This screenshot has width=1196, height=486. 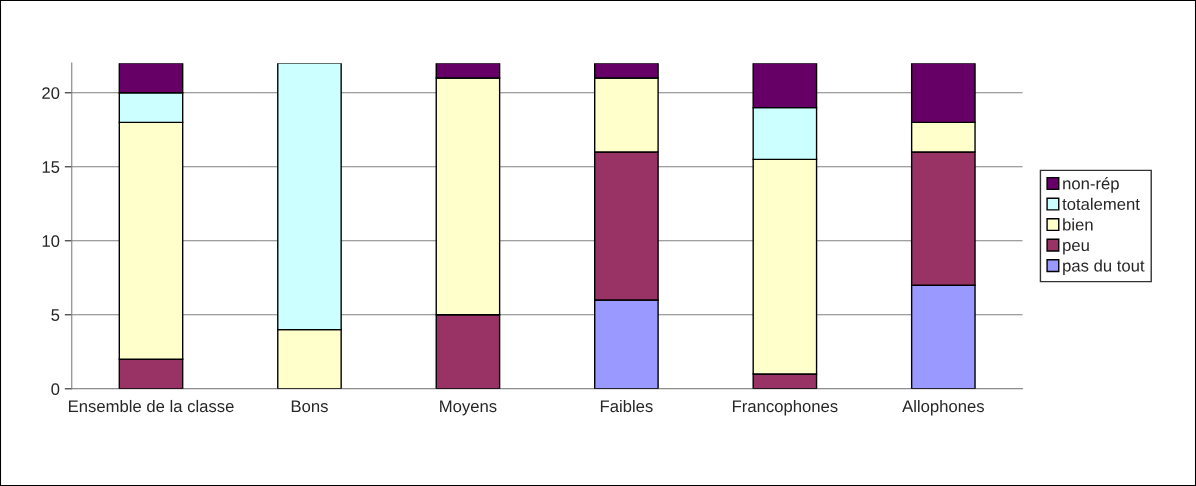 I want to click on x-tick-label: Francophones, so click(x=785, y=407).